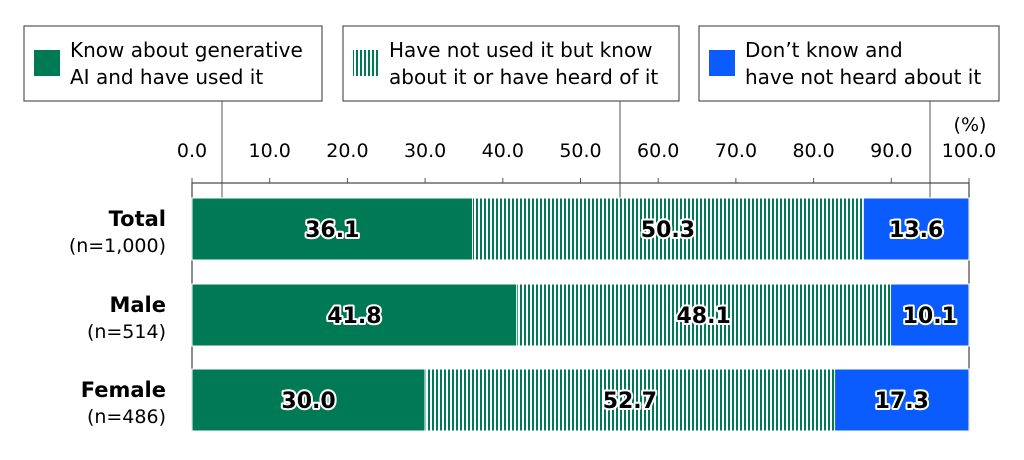 This screenshot has height=460, width=1024. I want to click on category-n: (n=514), so click(126, 332).